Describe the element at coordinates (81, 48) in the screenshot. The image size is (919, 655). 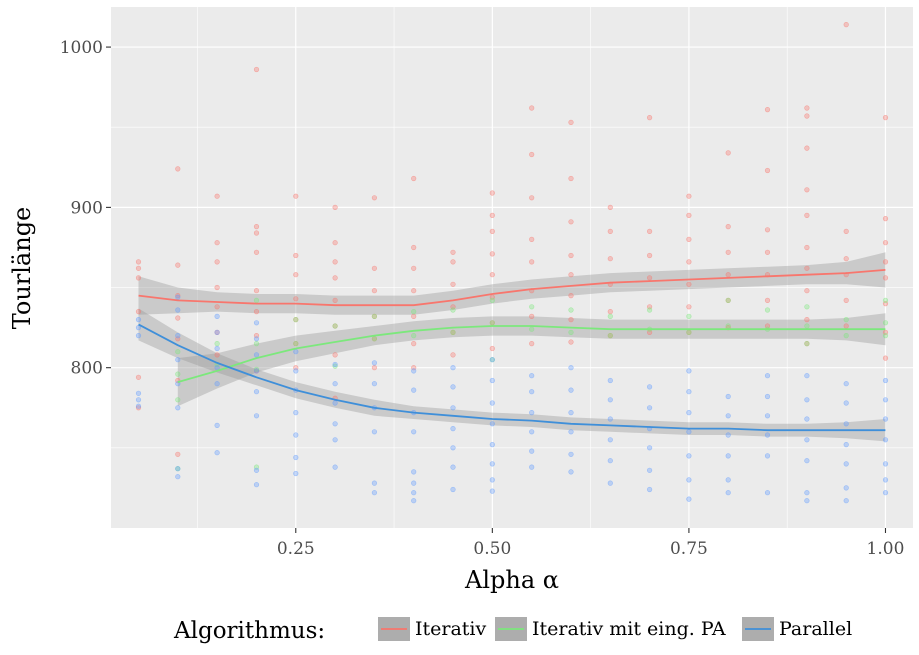
I see `y-tick-label: 1000` at that location.